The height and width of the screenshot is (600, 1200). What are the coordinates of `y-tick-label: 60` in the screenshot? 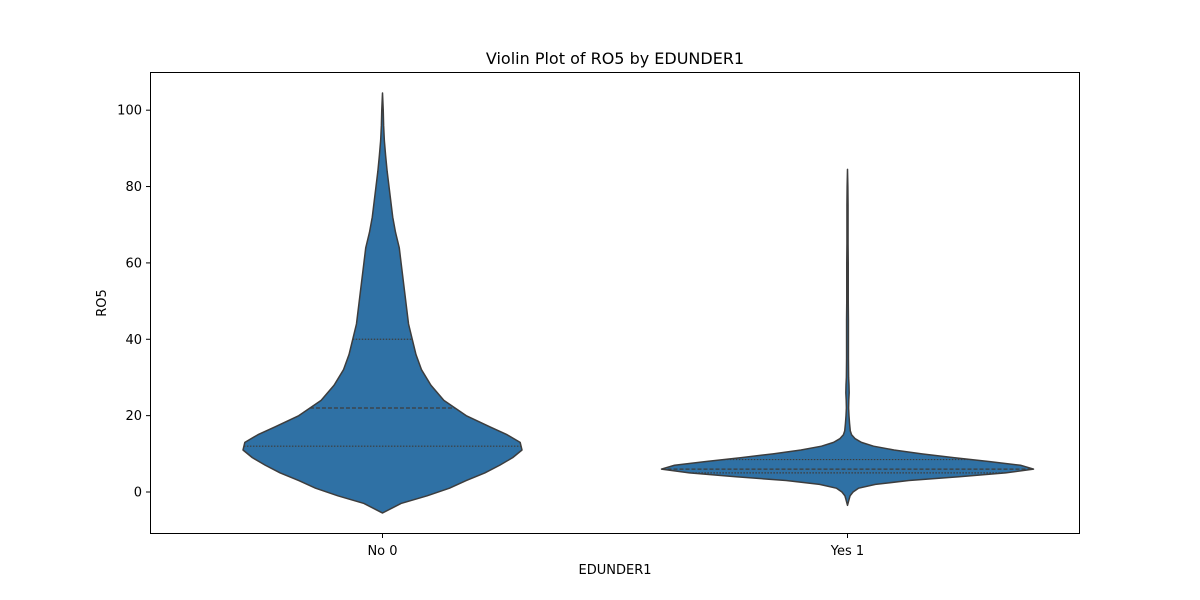 It's located at (133, 263).